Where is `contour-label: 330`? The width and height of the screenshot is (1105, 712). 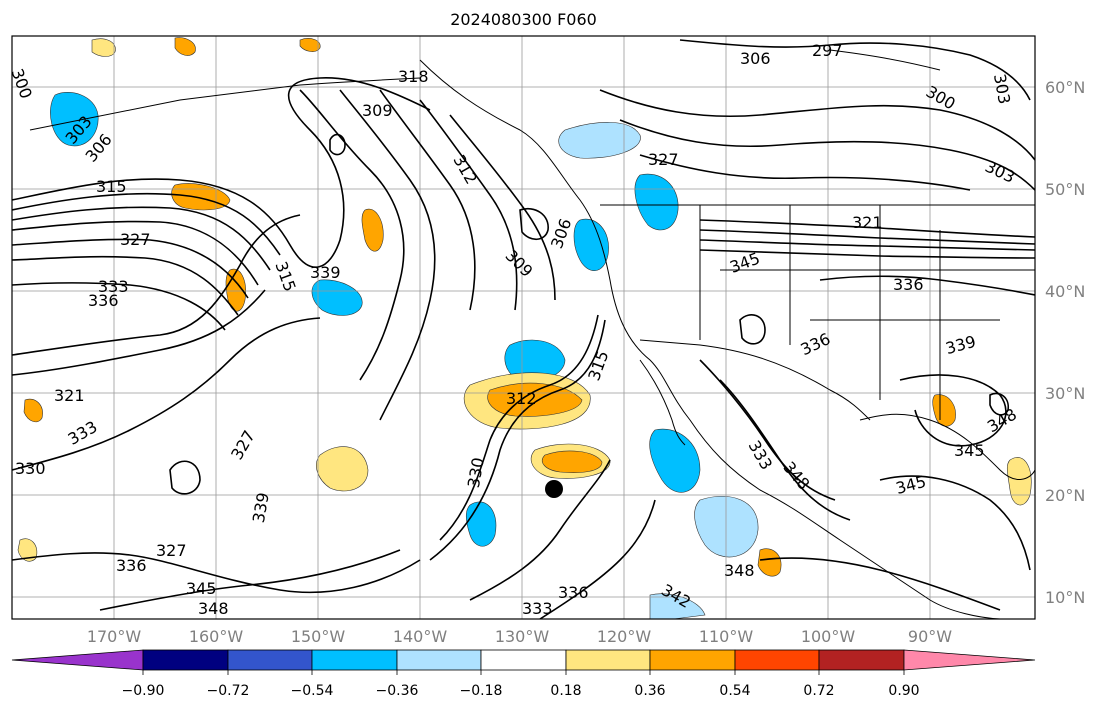 contour-label: 330 is located at coordinates (30, 468).